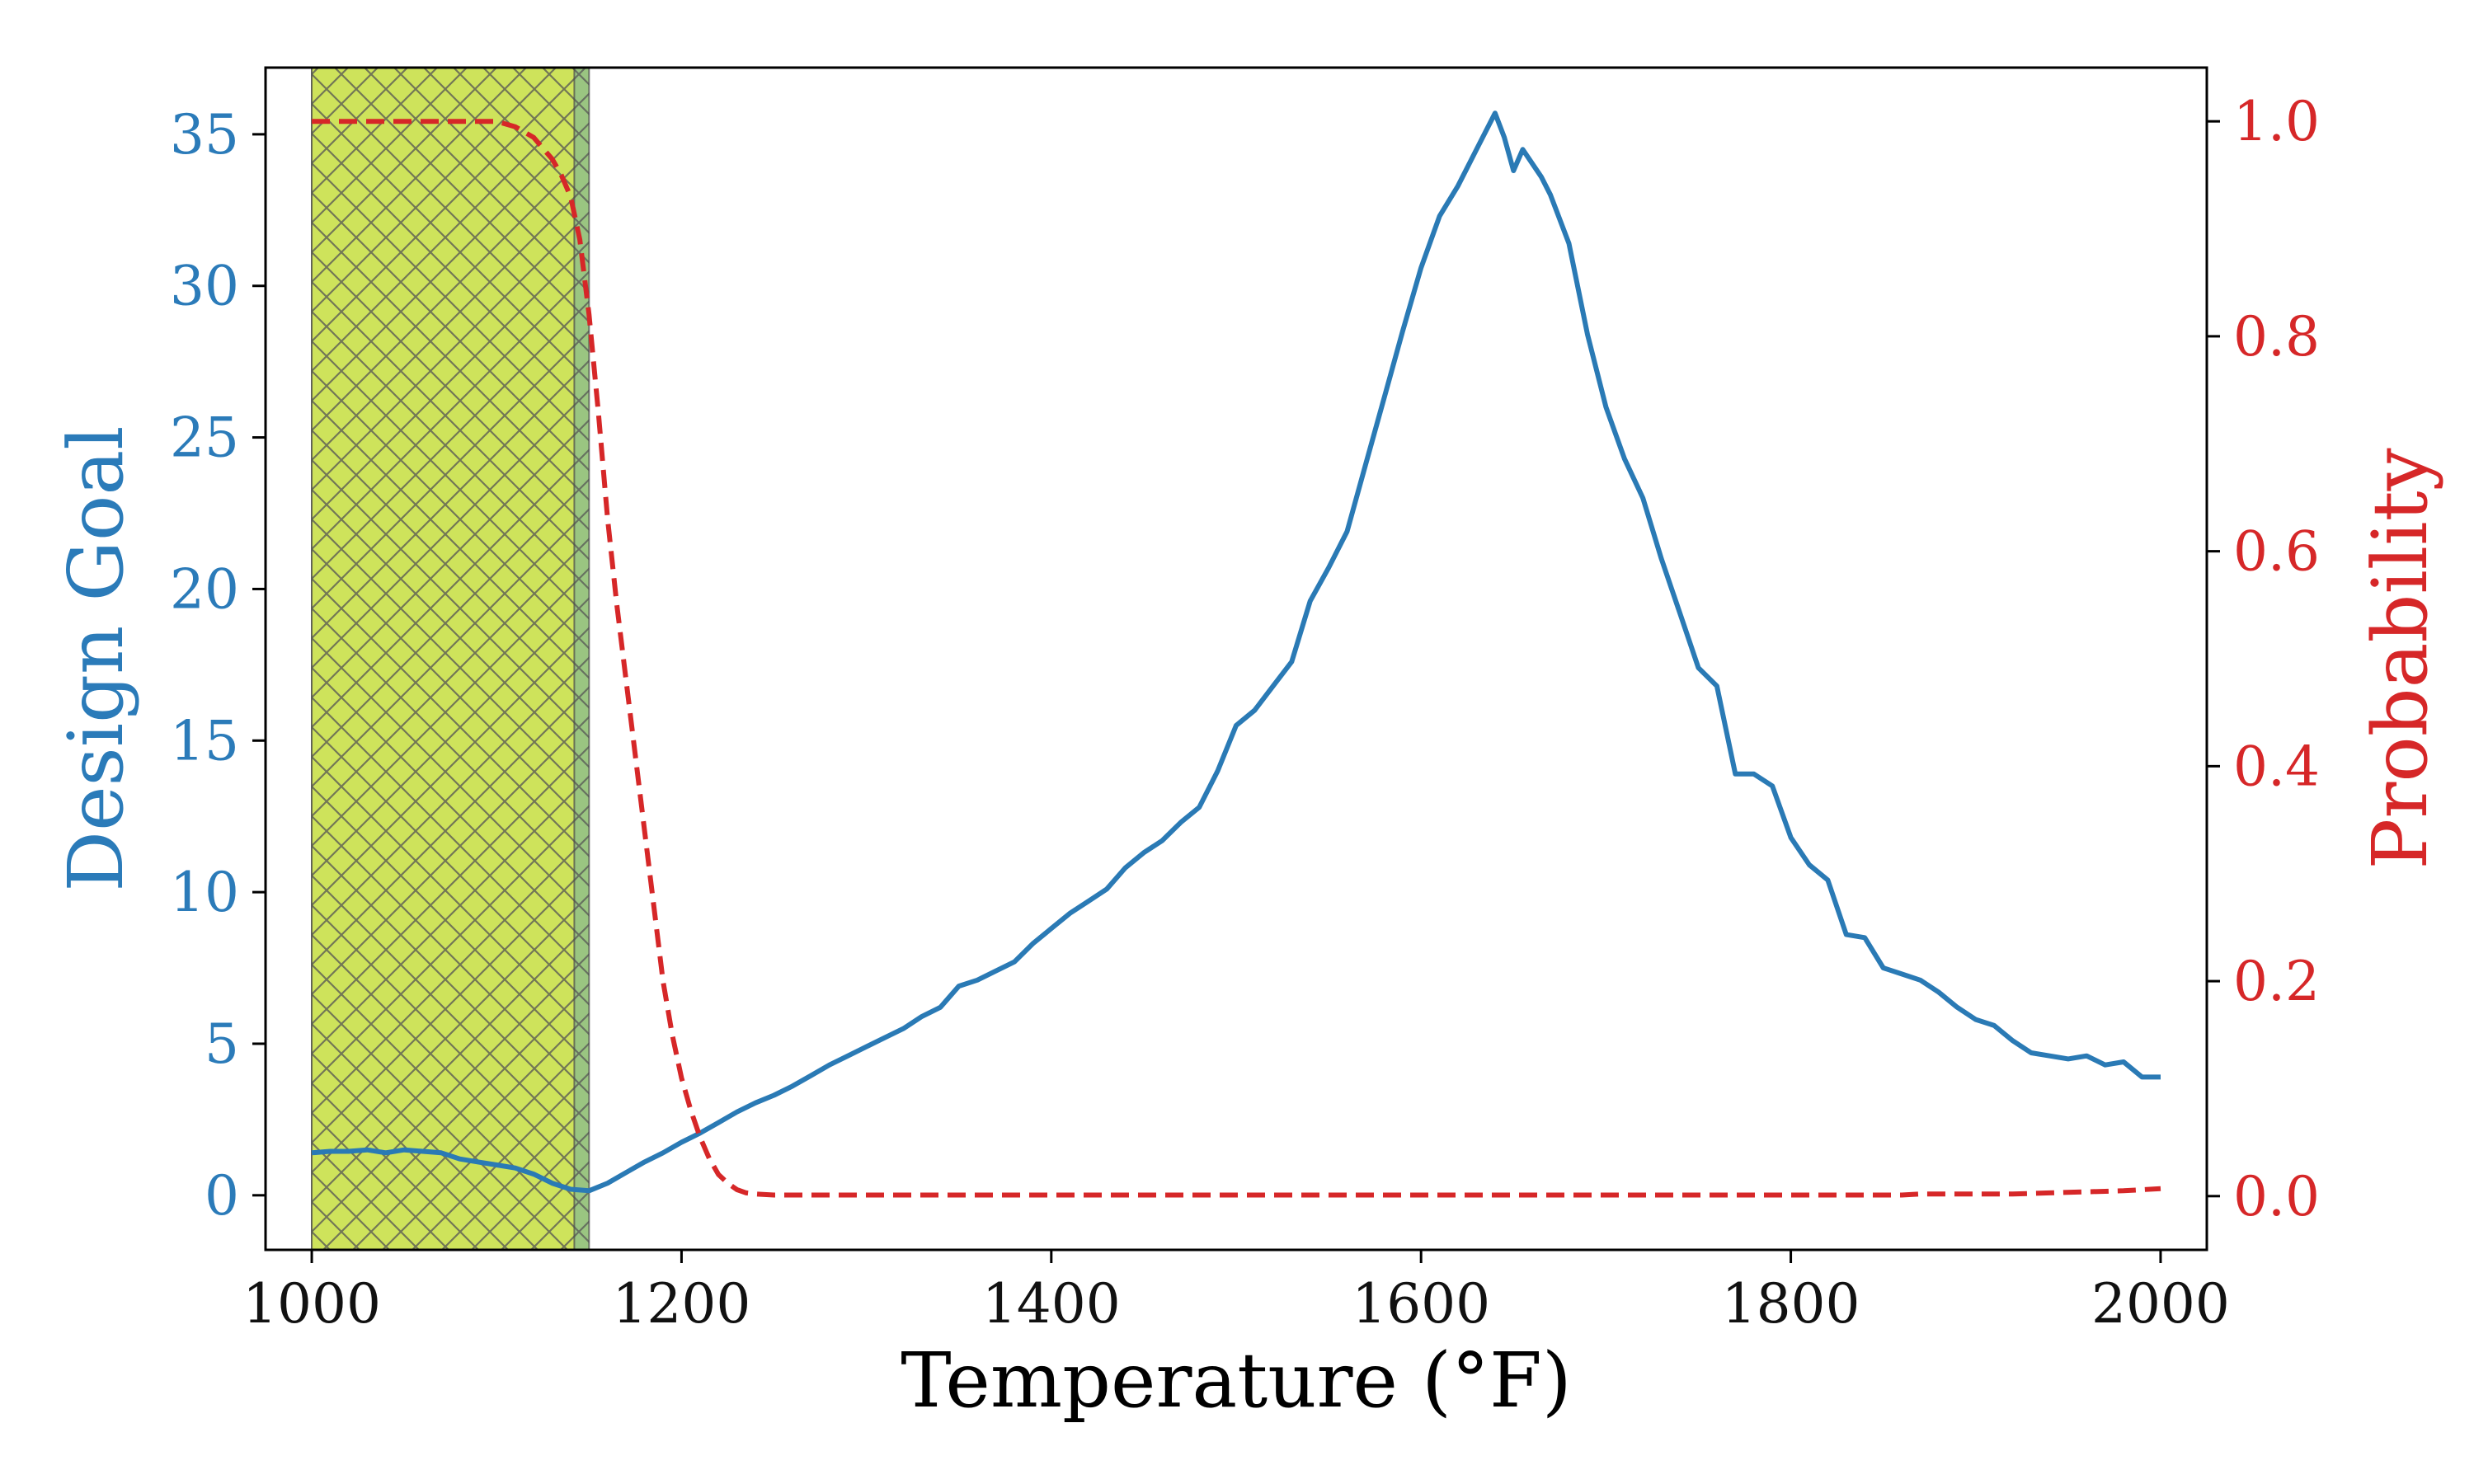 Image resolution: width=2474 pixels, height=1484 pixels. What do you see at coordinates (2276, 981) in the screenshot?
I see `y-right-tick-label: 0.2` at bounding box center [2276, 981].